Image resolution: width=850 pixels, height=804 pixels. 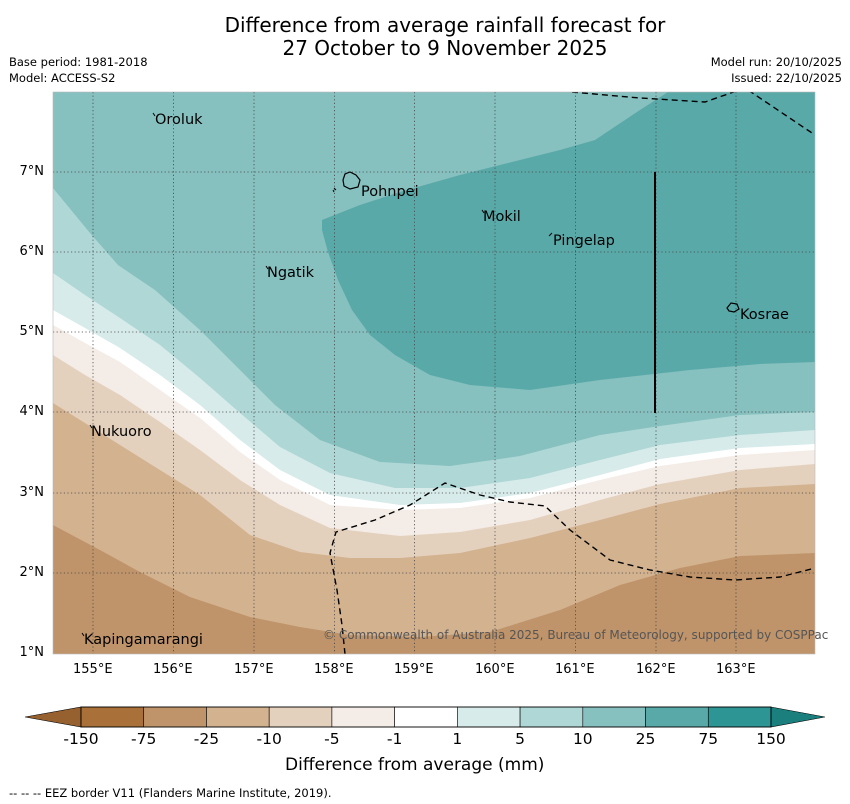 What do you see at coordinates (62, 78) in the screenshot?
I see `model-name-text: Model: ACCESS-S2` at bounding box center [62, 78].